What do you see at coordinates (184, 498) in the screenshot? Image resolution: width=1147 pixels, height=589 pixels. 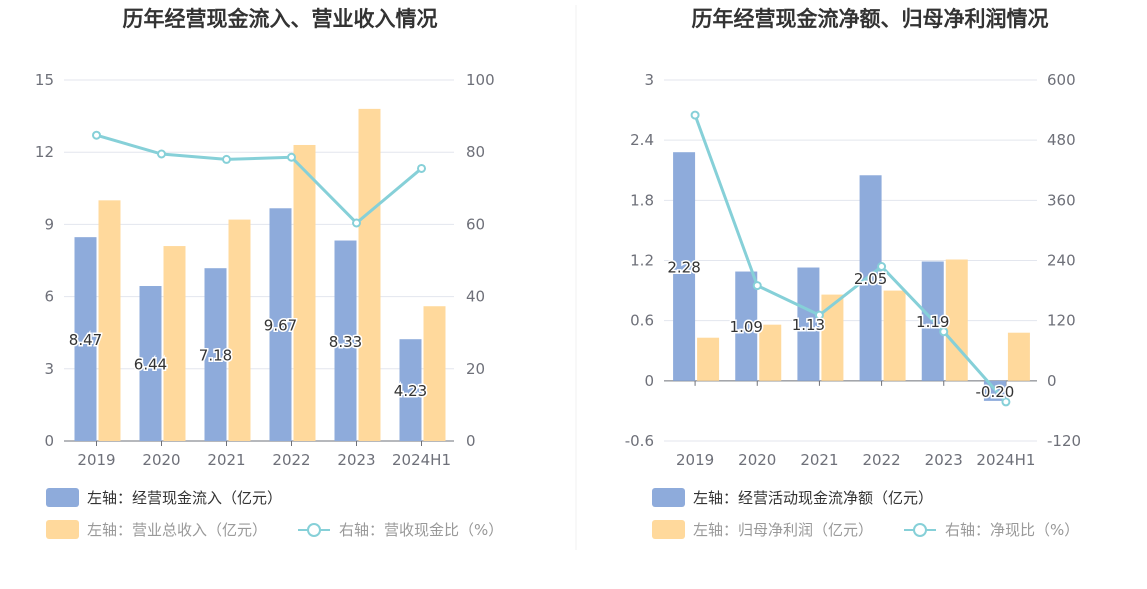 I see `legend-label: 左轴：经营现金流入（亿元）` at bounding box center [184, 498].